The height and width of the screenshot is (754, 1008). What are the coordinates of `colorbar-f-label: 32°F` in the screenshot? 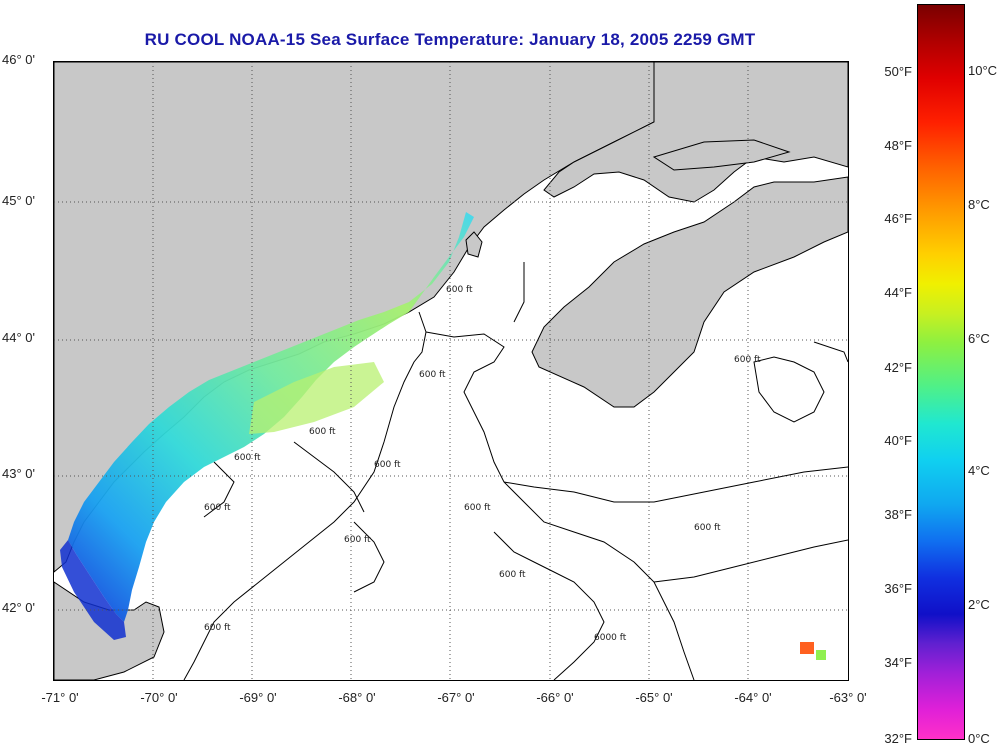 It's located at (898, 738).